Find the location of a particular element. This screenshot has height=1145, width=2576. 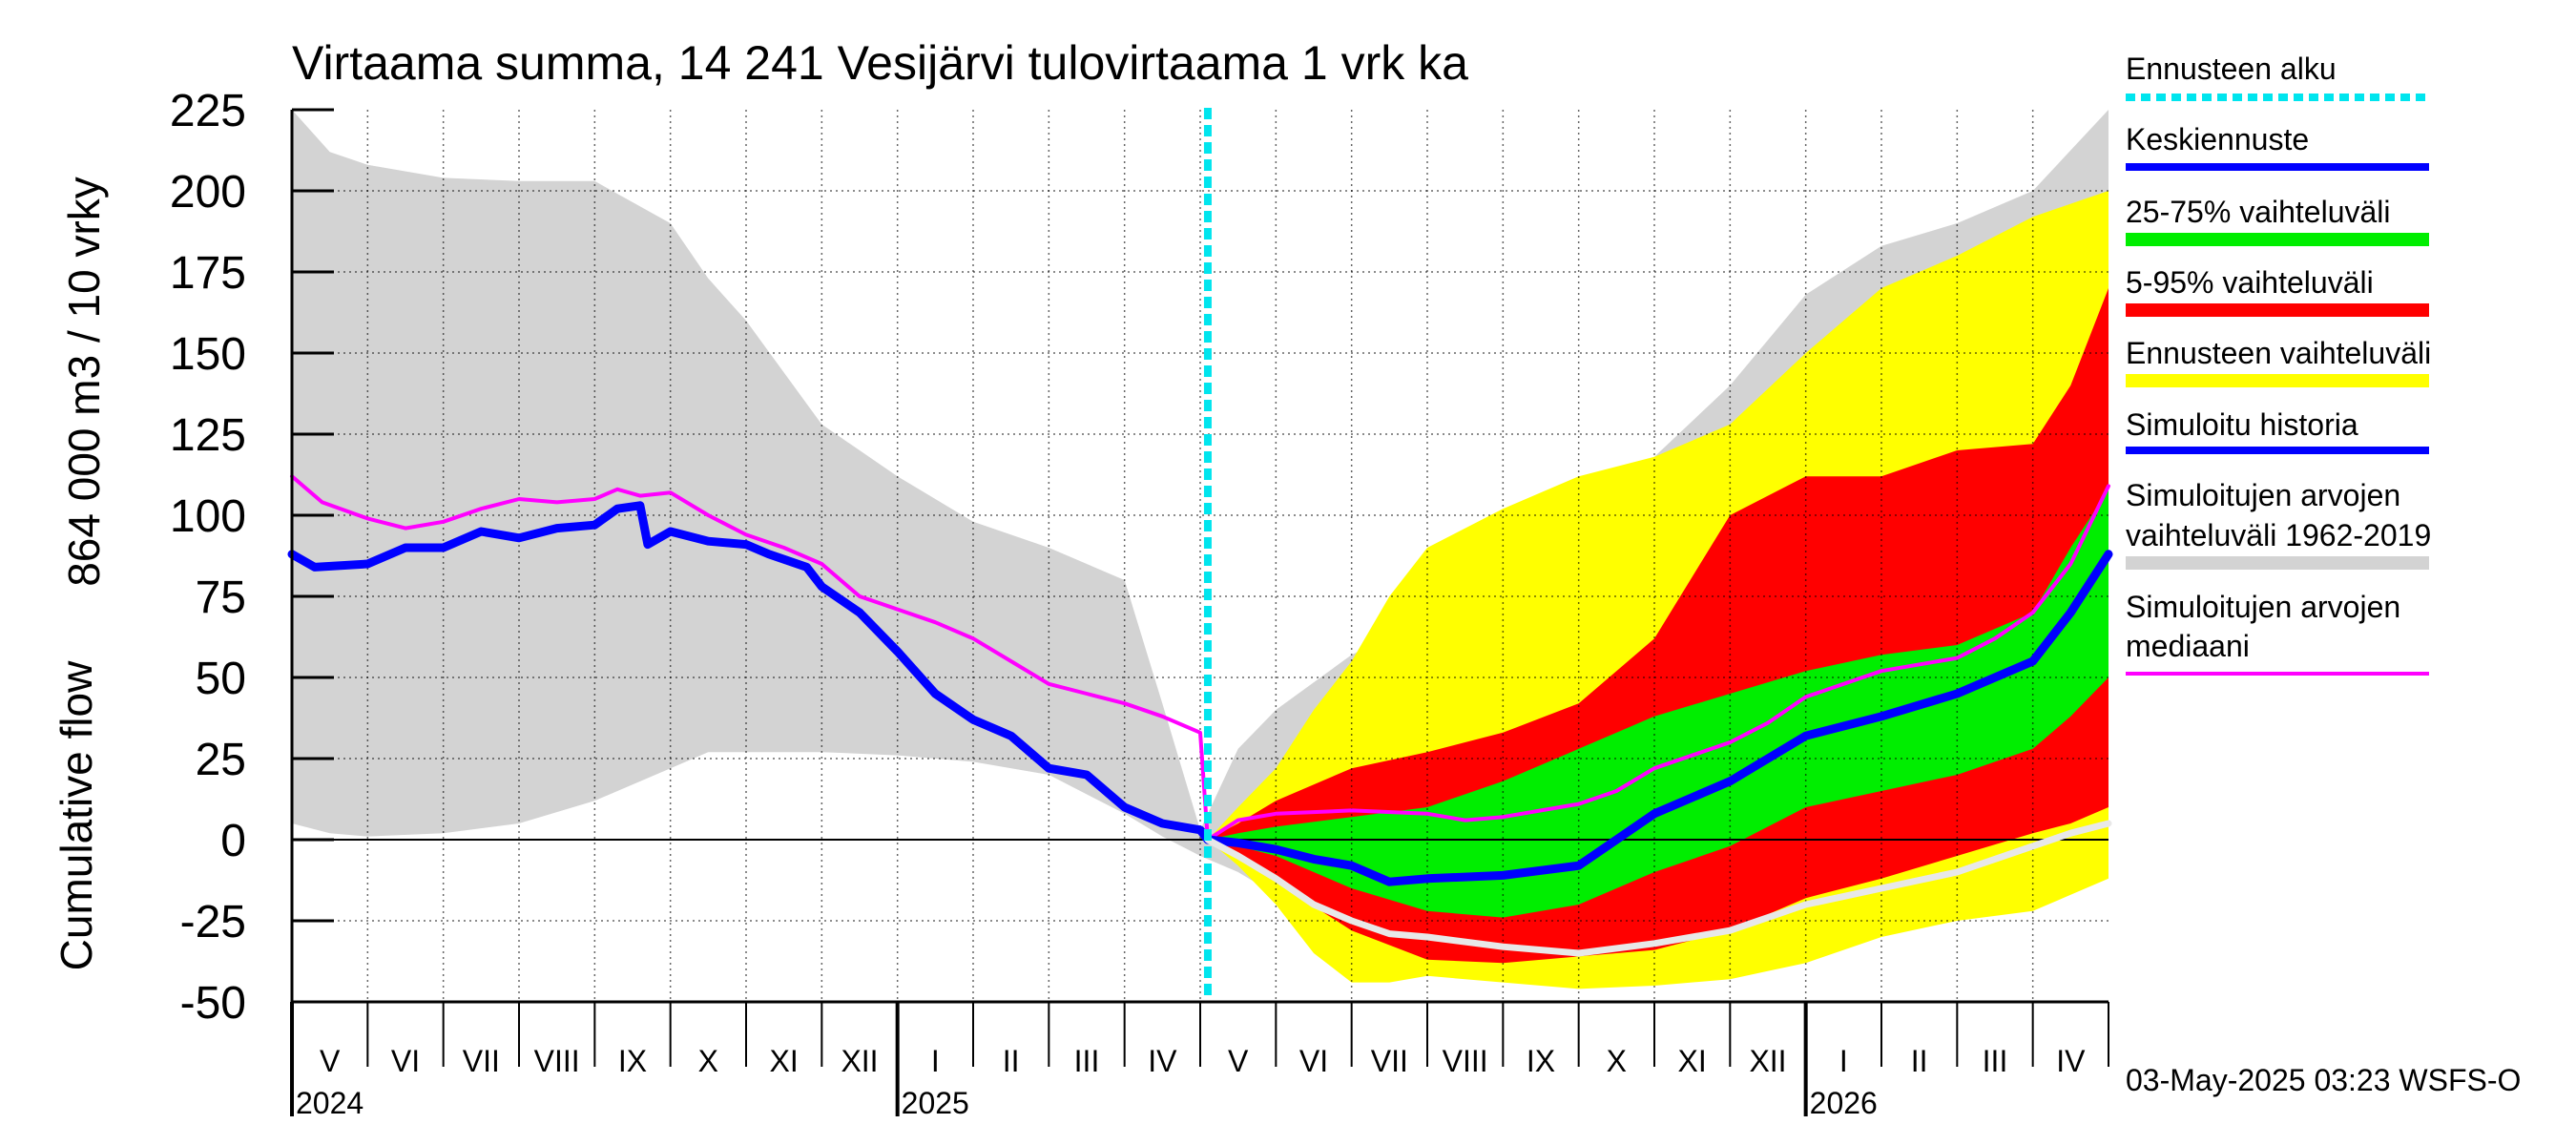

line-vuoden-minimi is located at coordinates (1658, 888).